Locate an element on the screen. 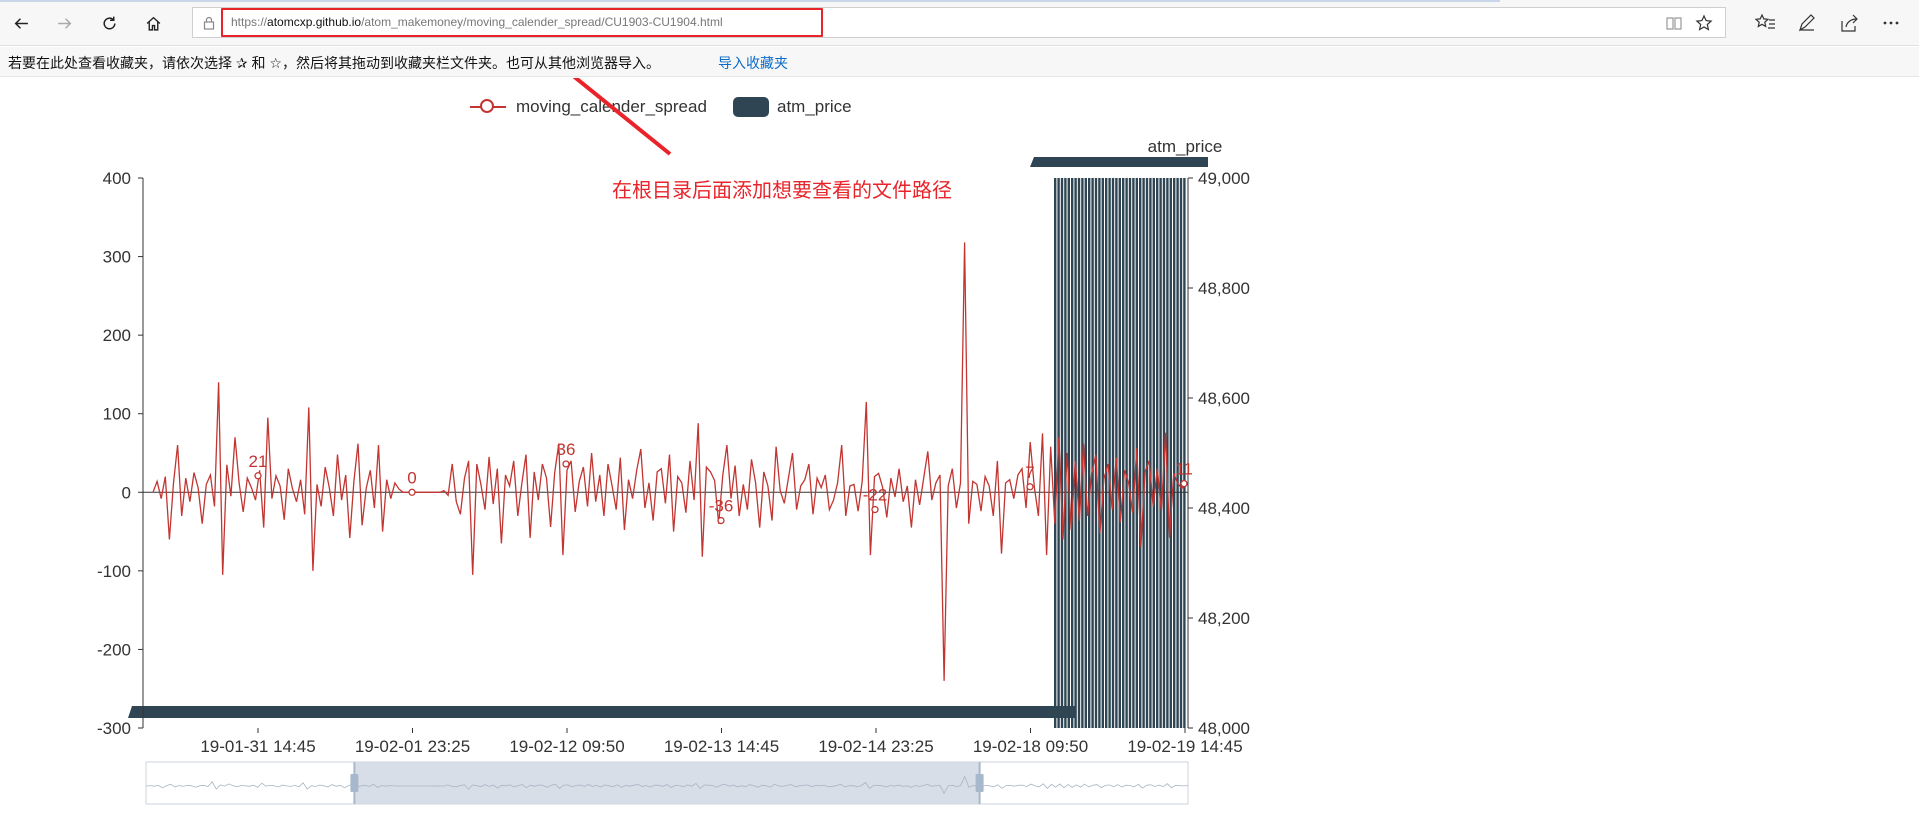  legend-bar-symbol is located at coordinates (751, 107).